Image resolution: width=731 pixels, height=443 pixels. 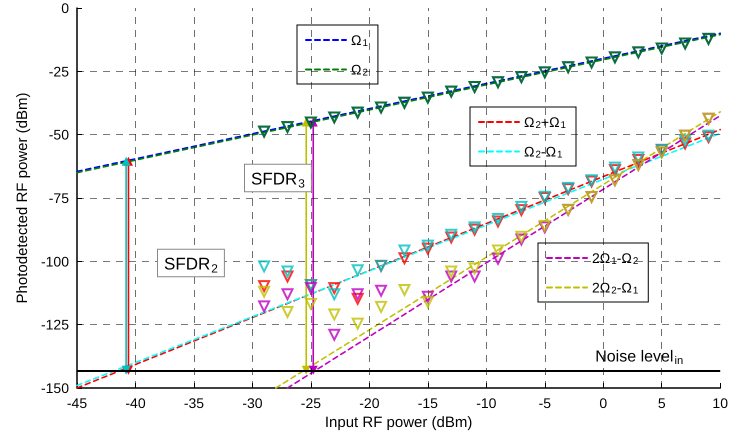 I want to click on x-tick-label: -40, so click(x=135, y=403).